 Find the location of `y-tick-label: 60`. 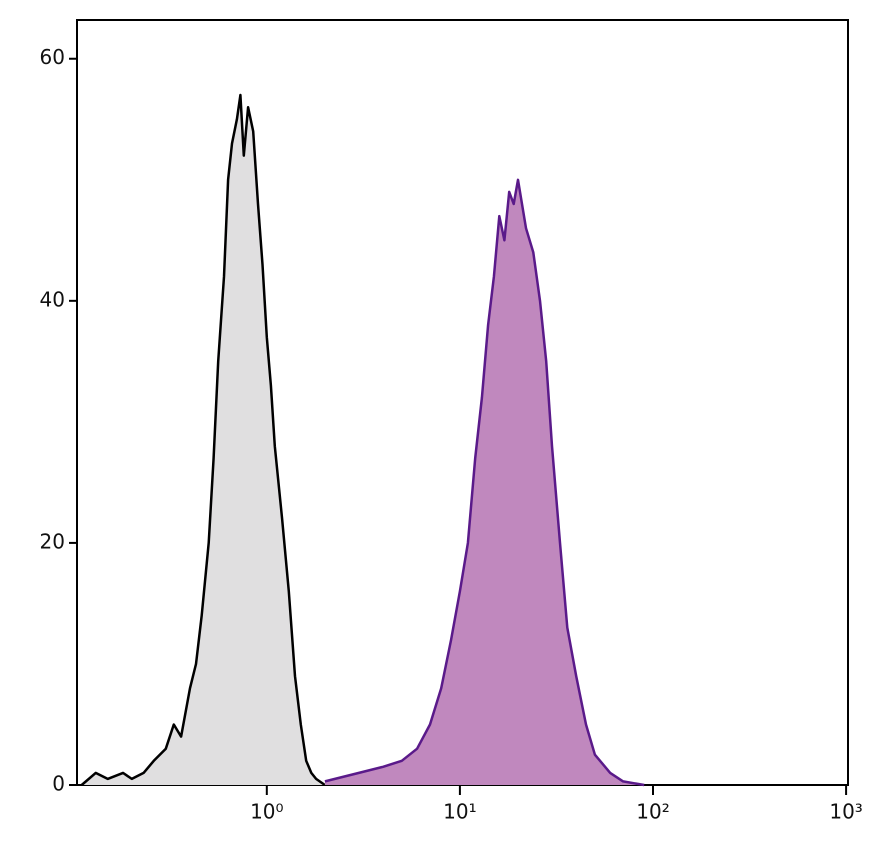

y-tick-label: 60 is located at coordinates (52, 57).